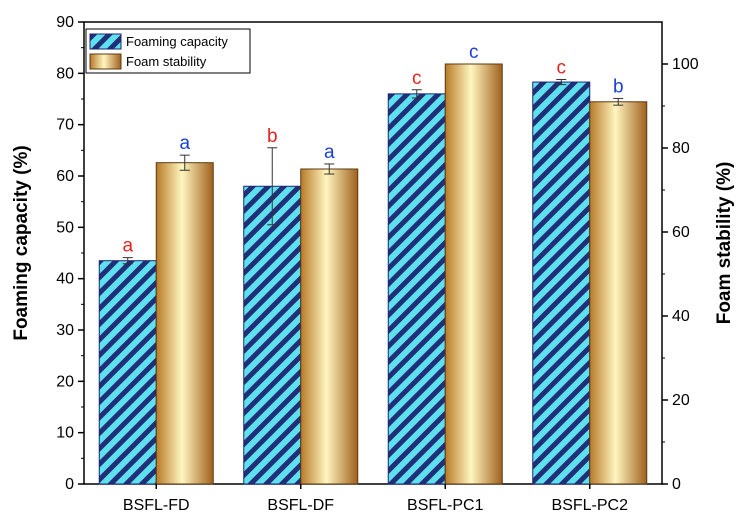 The width and height of the screenshot is (744, 522). I want to click on x-axis: BSFL-FD BSFL-DF BSFL-PC1 BSFL-PC2, so click(375, 499).